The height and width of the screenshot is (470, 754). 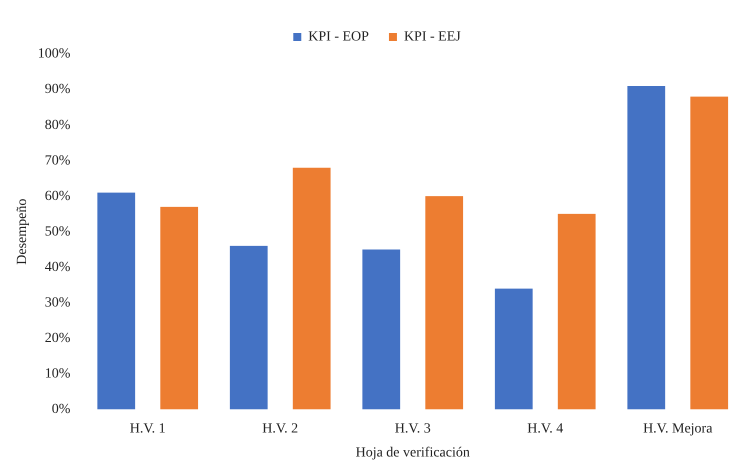 What do you see at coordinates (54, 54) in the screenshot?
I see `y-tick-label: 100%` at bounding box center [54, 54].